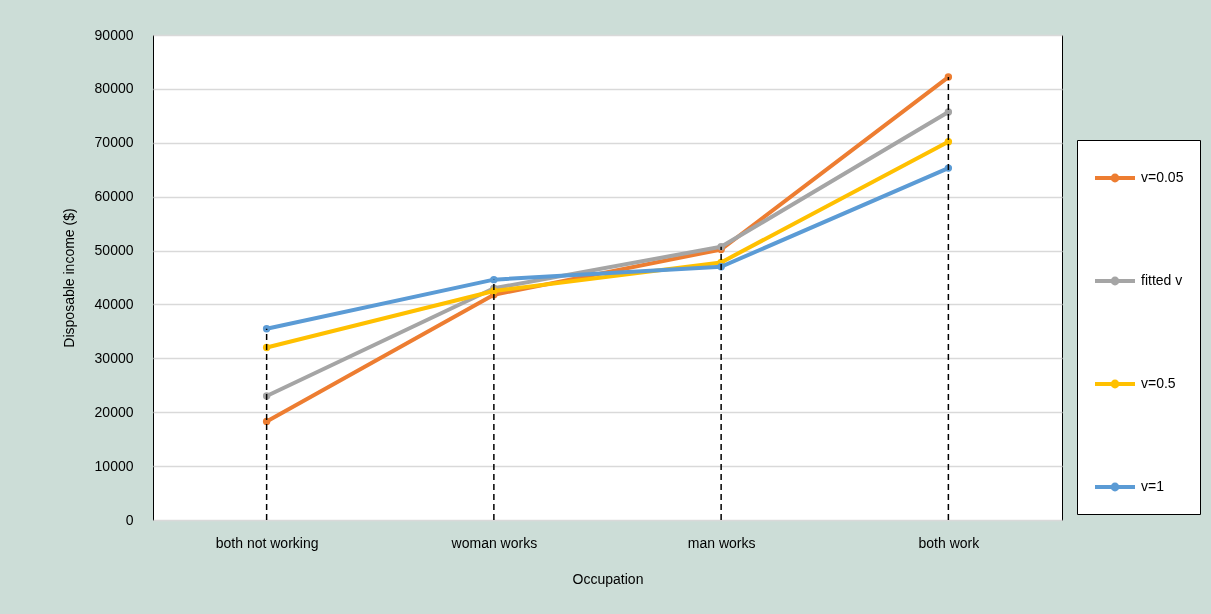  Describe the element at coordinates (608, 578) in the screenshot. I see `x-axis-title: Occupation` at that location.